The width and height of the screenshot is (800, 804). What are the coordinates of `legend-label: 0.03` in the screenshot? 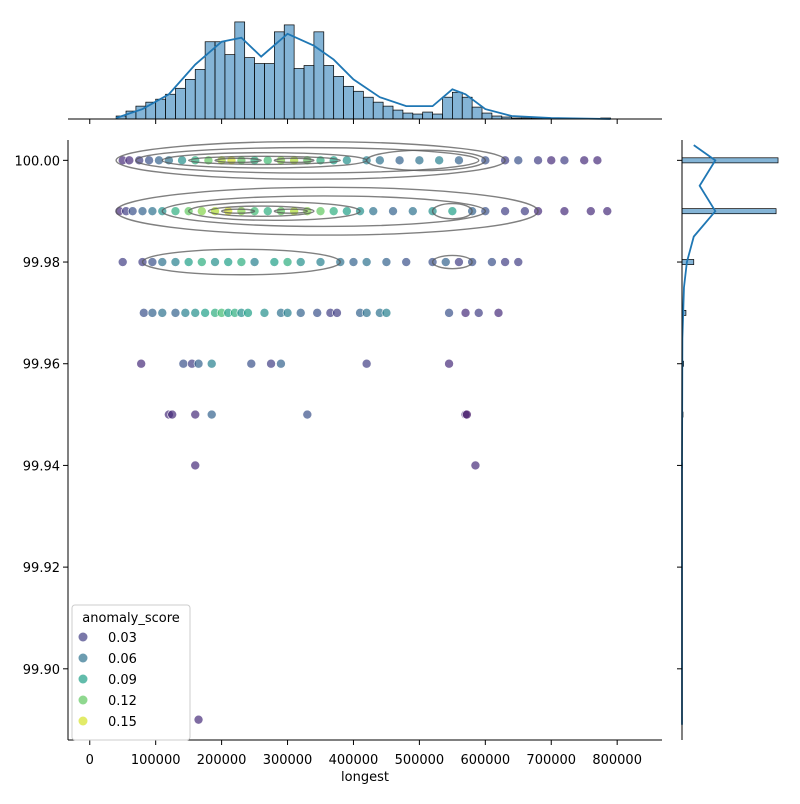 It's located at (122, 638).